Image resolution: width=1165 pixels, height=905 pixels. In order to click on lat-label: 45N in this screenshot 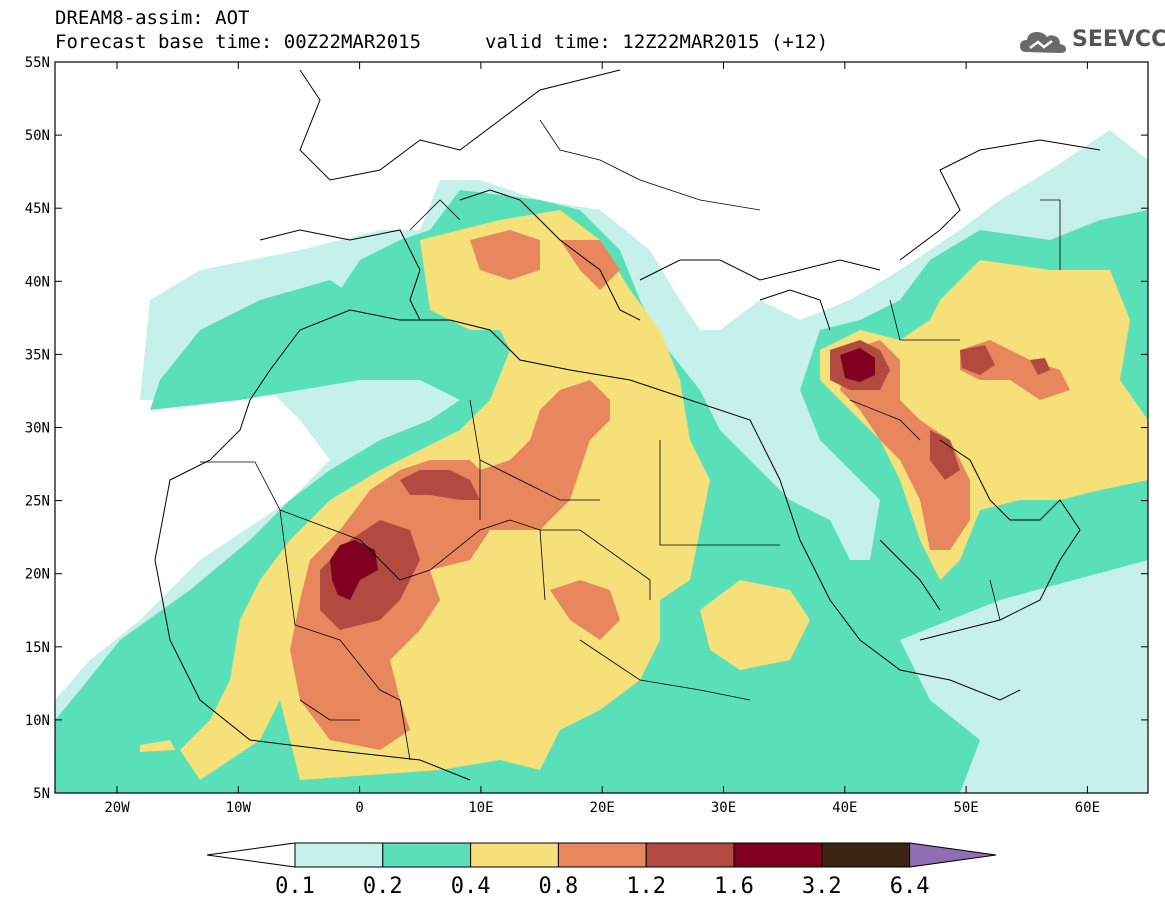, I will do `click(37, 209)`.